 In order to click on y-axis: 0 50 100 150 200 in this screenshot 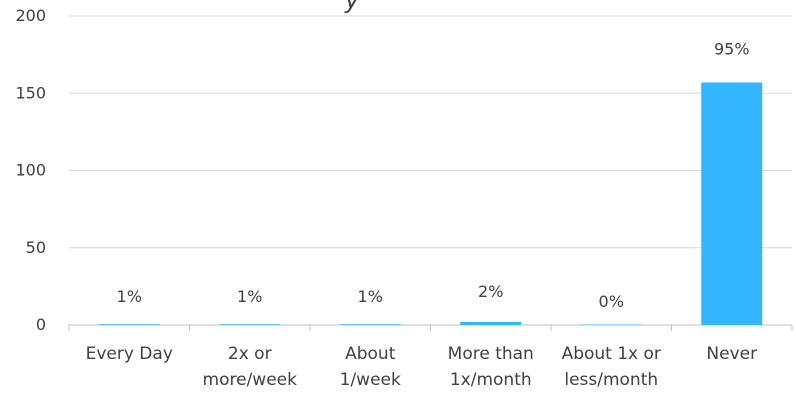, I will do `click(30, 170)`.